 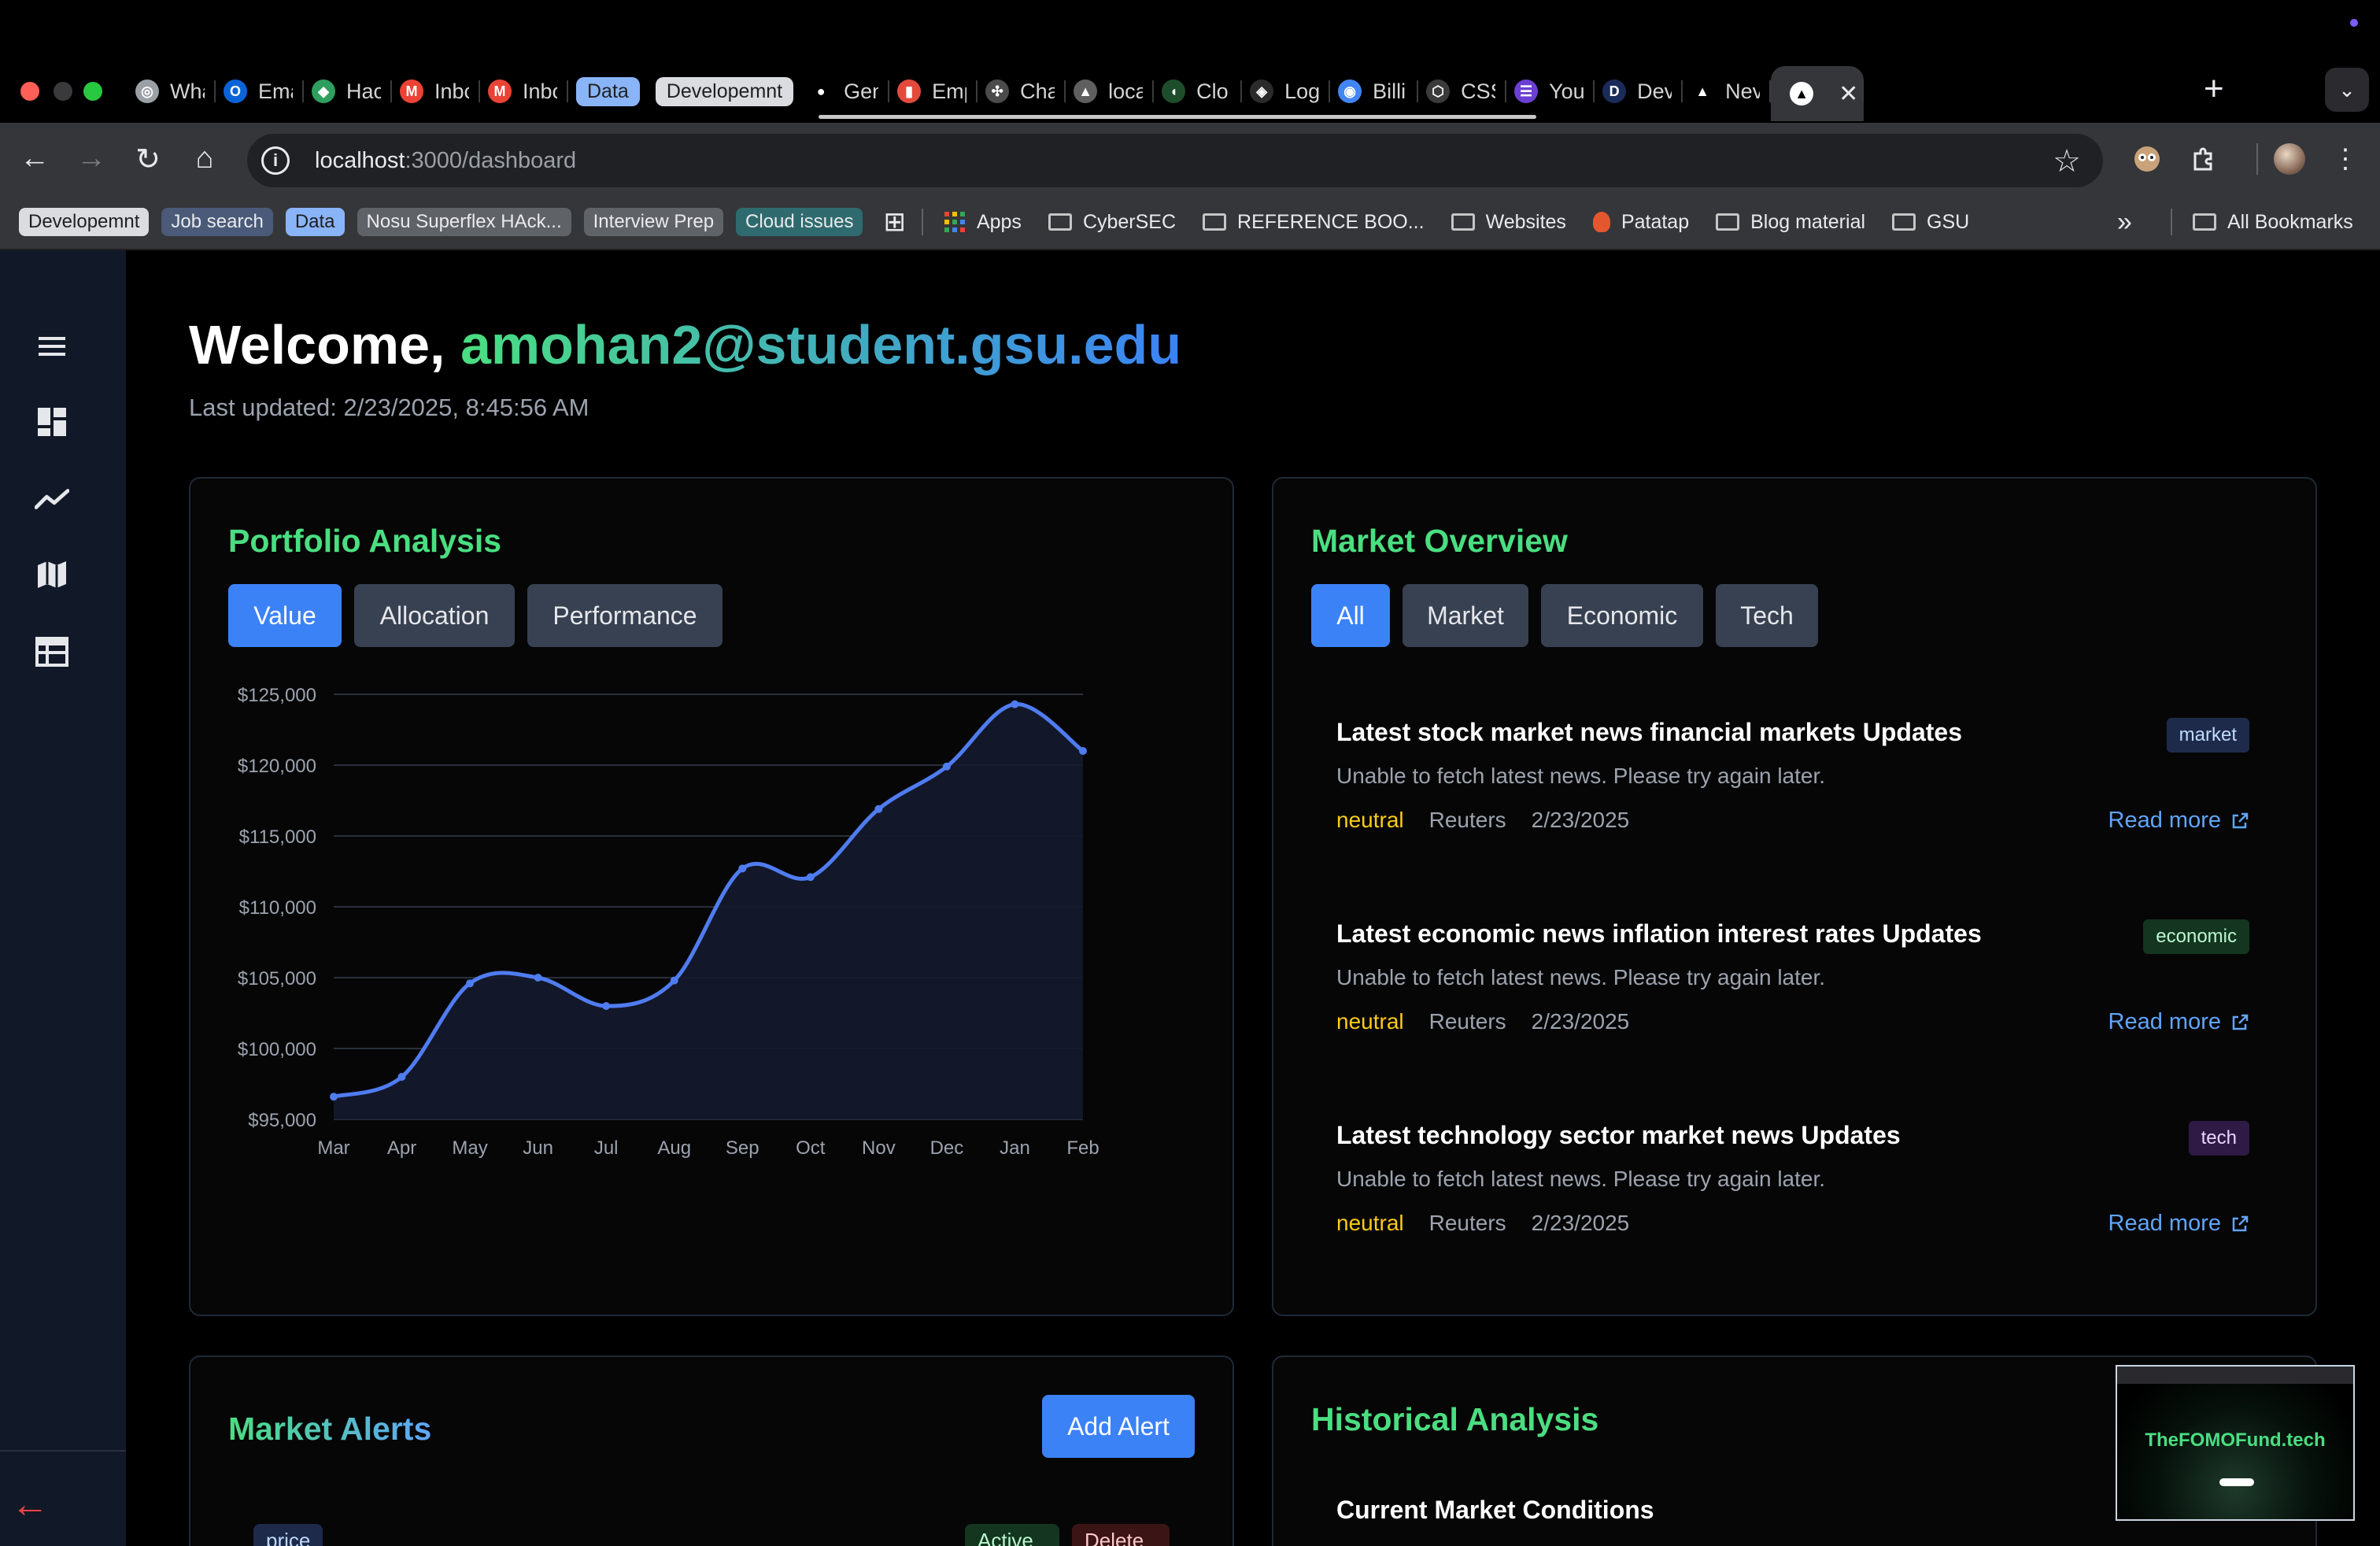 What do you see at coordinates (285, 615) in the screenshot?
I see `tab-value: Value` at bounding box center [285, 615].